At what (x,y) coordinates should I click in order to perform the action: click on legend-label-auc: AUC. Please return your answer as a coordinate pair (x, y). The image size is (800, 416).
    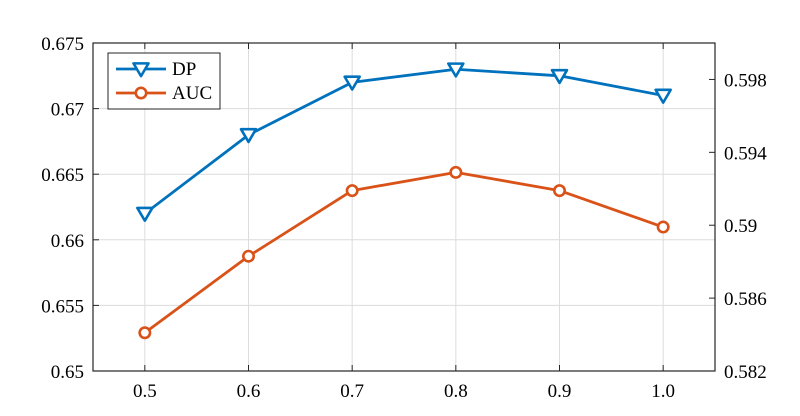
    Looking at the image, I should click on (192, 93).